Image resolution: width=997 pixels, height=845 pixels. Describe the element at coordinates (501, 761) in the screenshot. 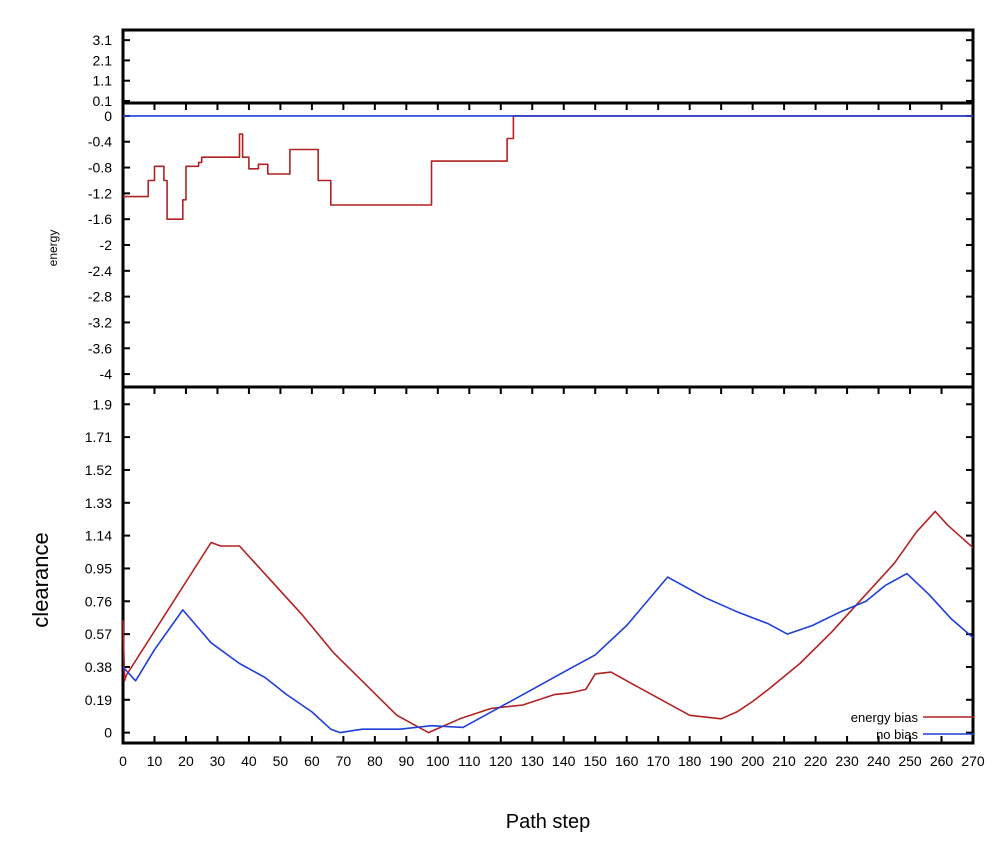

I see `x-tick-label: 120` at that location.